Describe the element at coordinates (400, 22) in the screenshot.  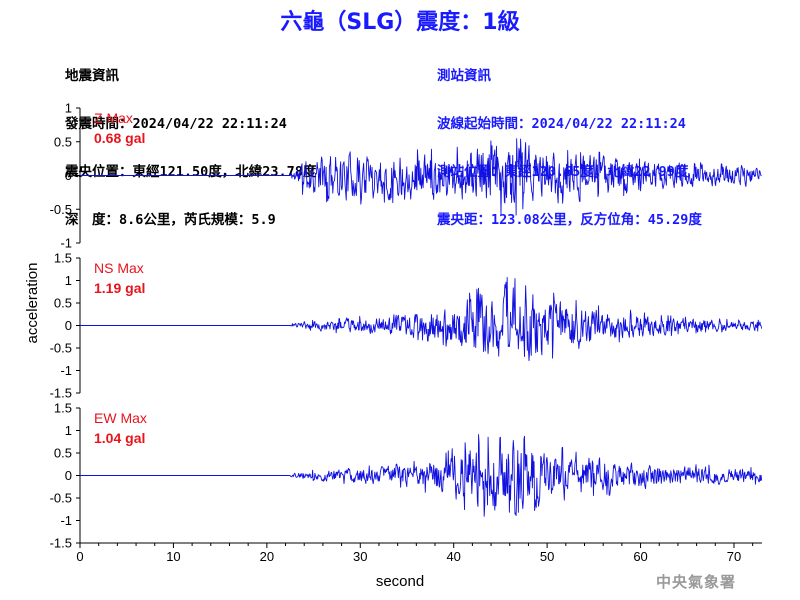
I see `page-title: 六龜（SLG）震度：1級` at that location.